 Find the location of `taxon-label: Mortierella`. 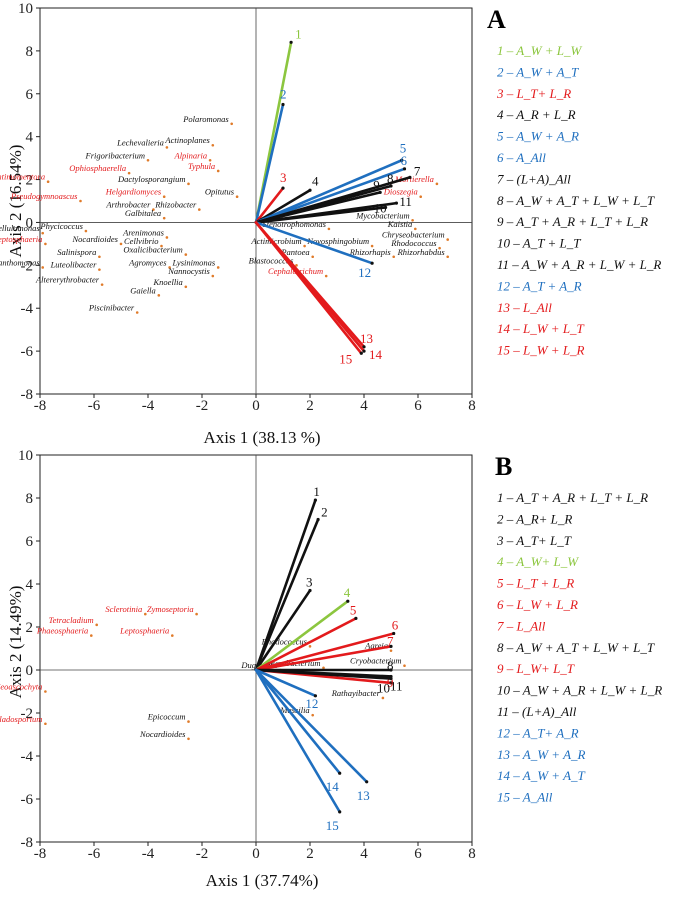

taxon-label: Mortierella is located at coordinates (414, 179).